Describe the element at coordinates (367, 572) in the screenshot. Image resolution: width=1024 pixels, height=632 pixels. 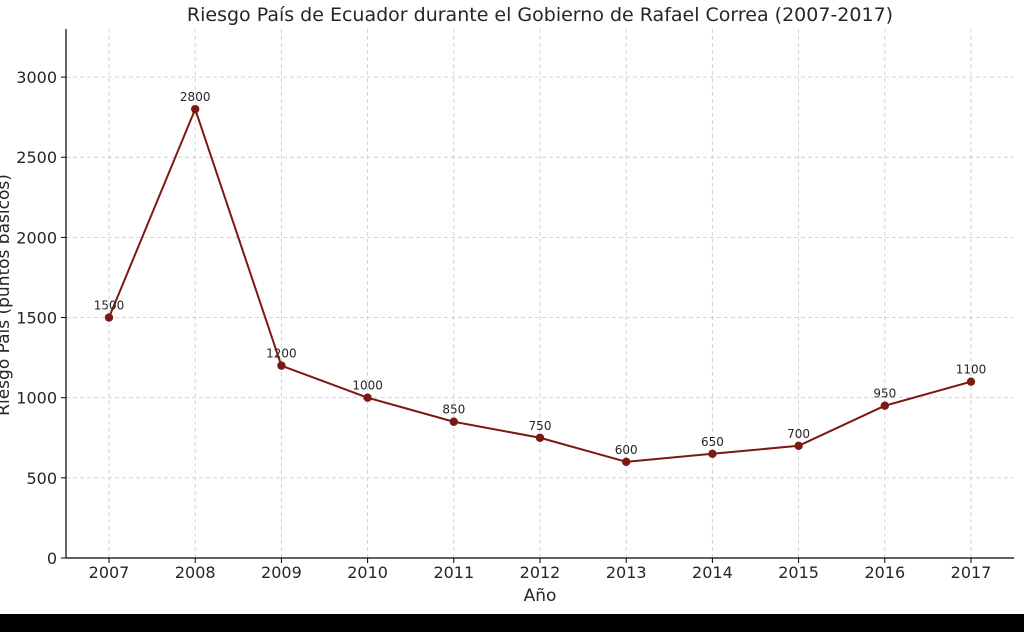
I see `x-tick-label: 2010` at that location.